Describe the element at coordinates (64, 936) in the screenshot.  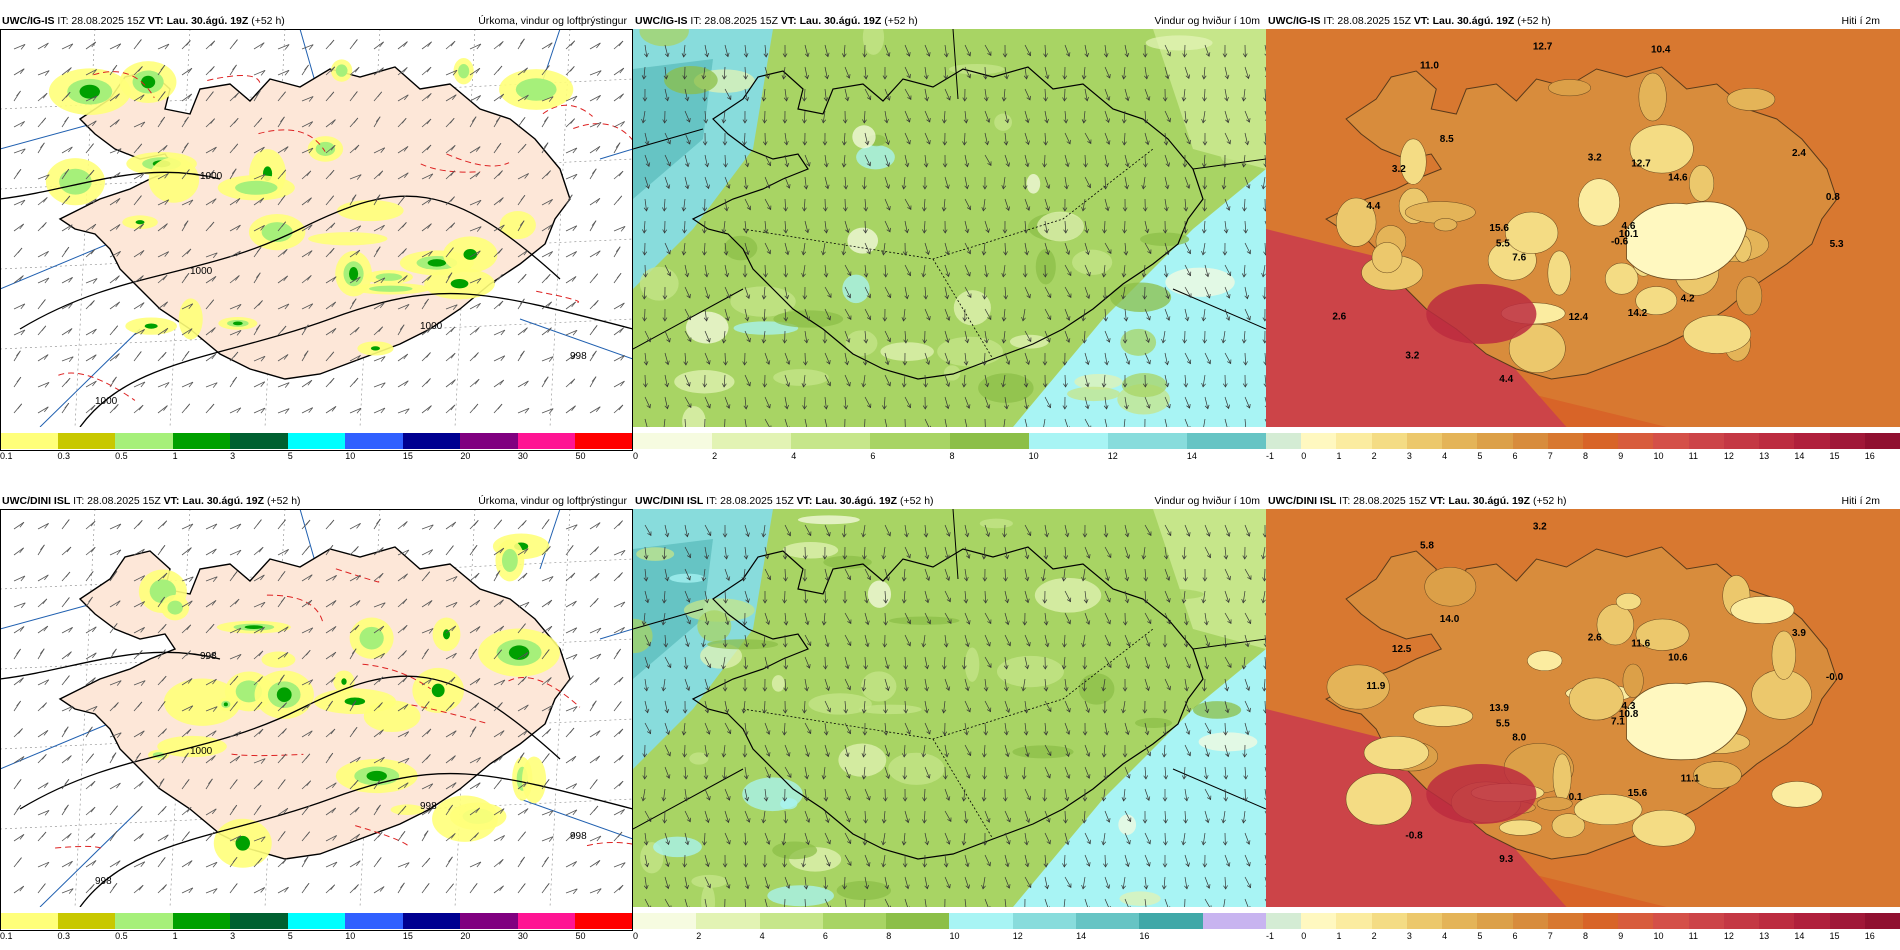
I see `colorbar-tick-label: 0.3` at that location.